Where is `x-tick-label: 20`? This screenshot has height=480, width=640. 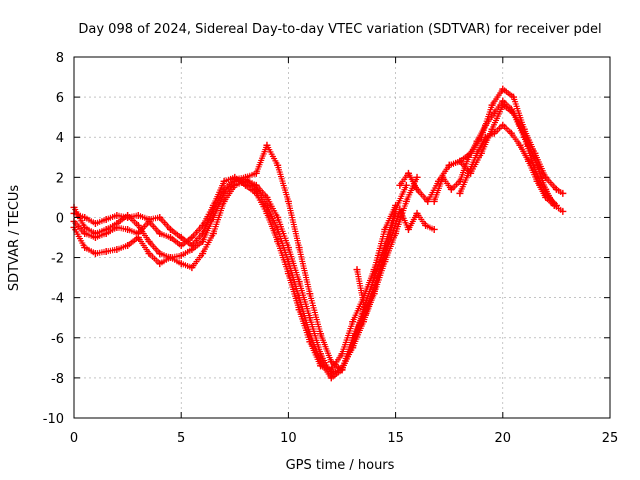
x-tick-label: 20 is located at coordinates (503, 438).